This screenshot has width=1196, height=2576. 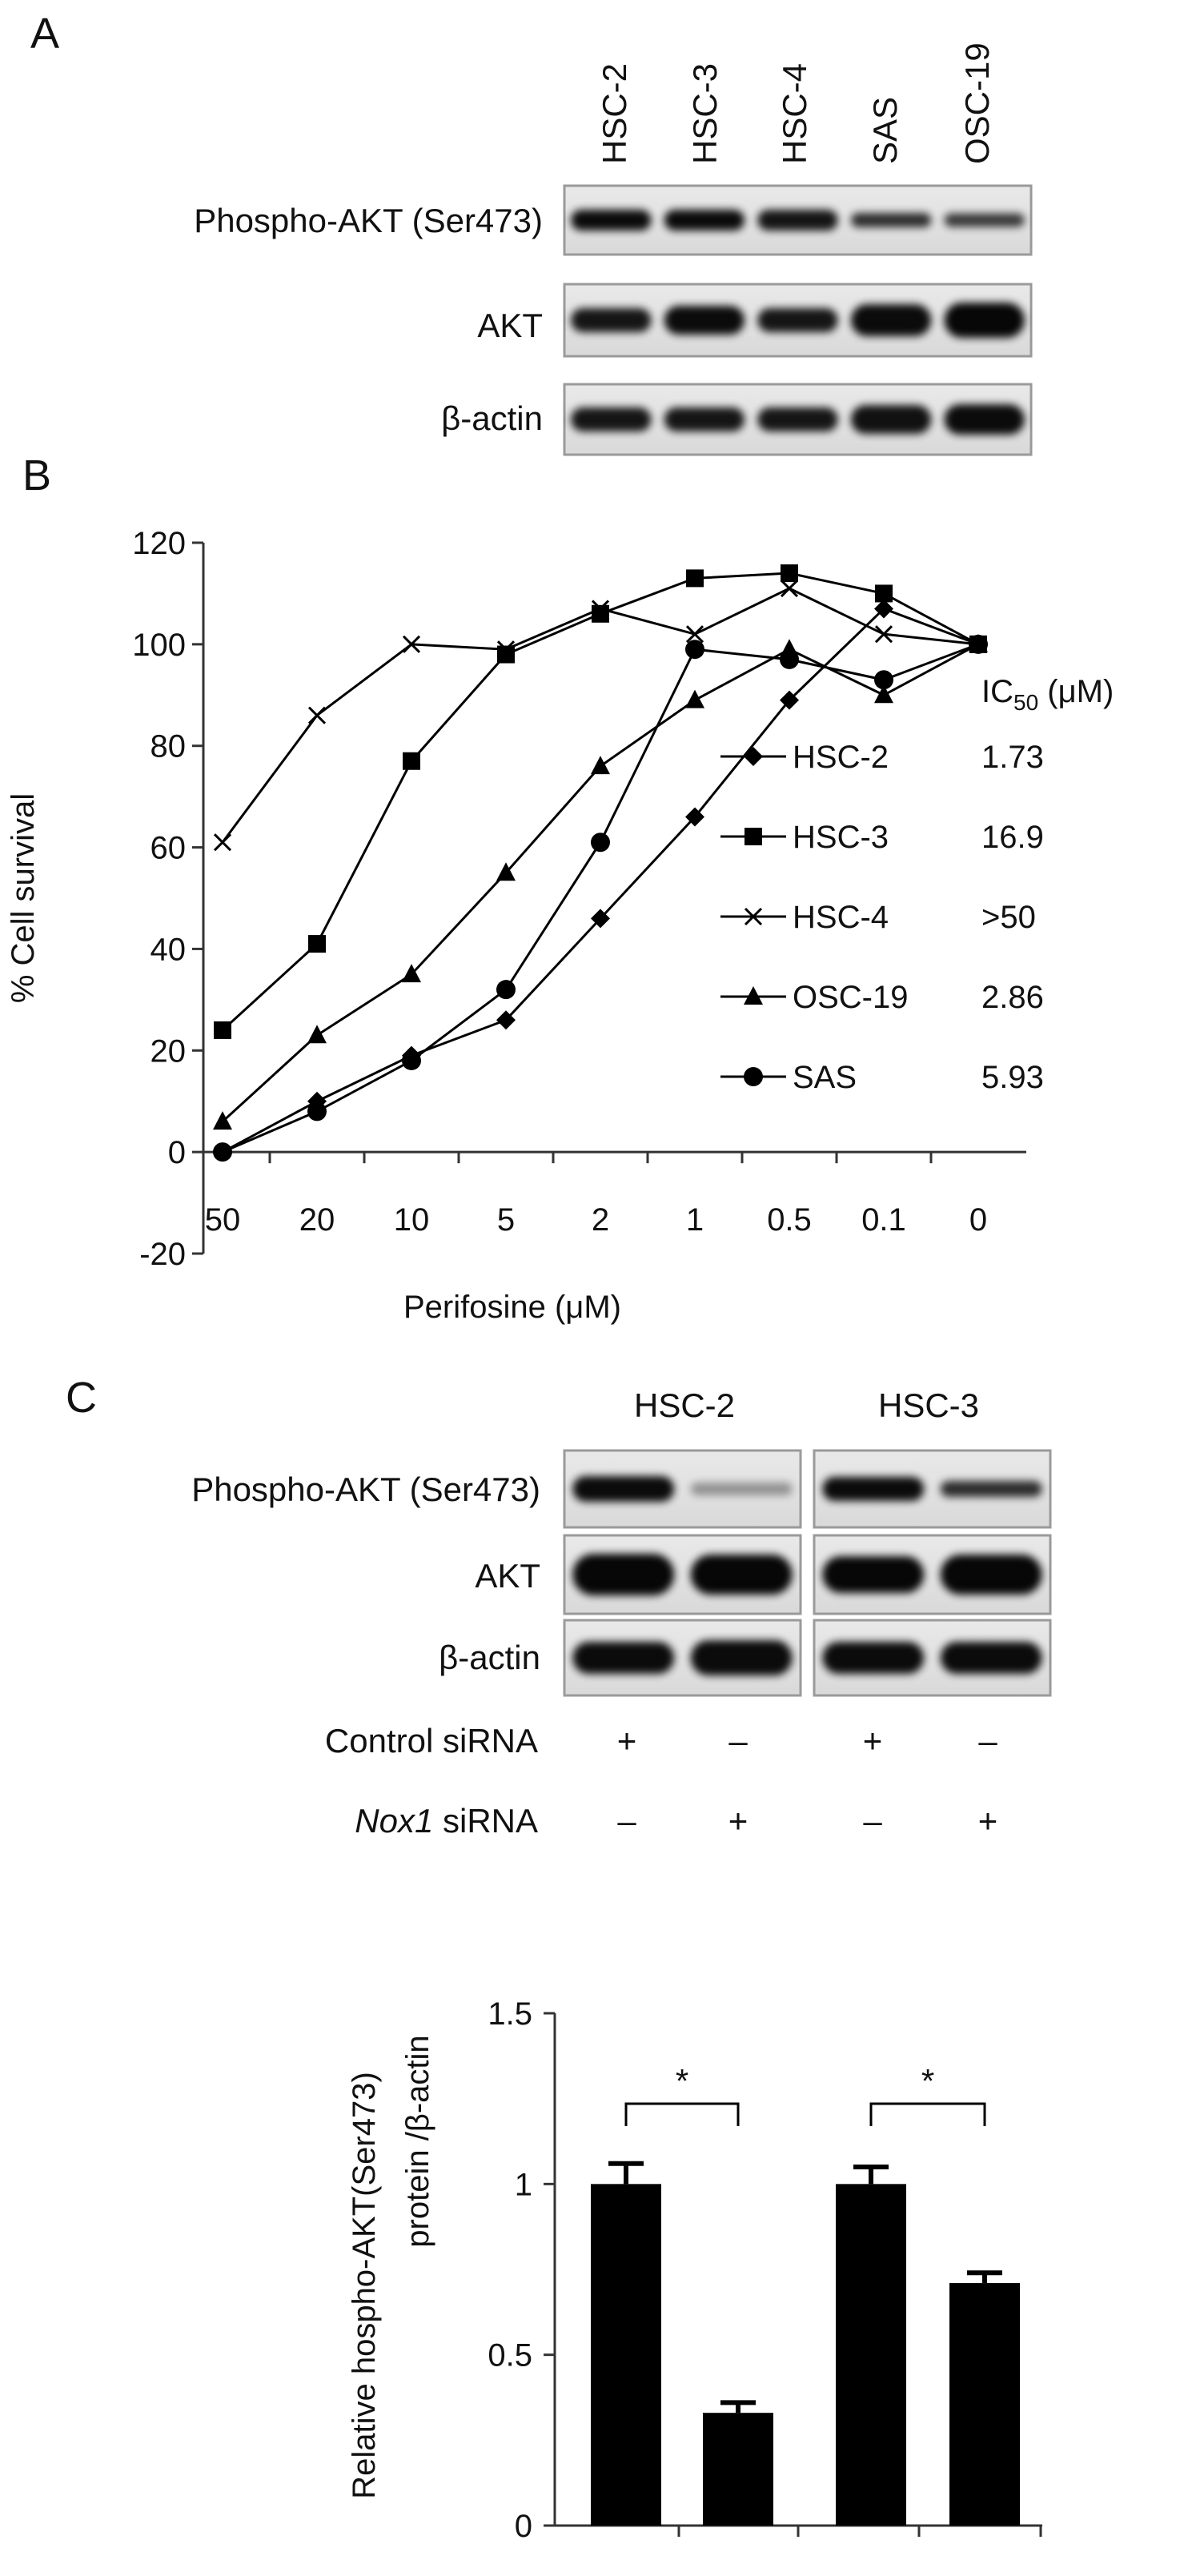 What do you see at coordinates (600, 1220) in the screenshot?
I see `x-tick-label: 2` at bounding box center [600, 1220].